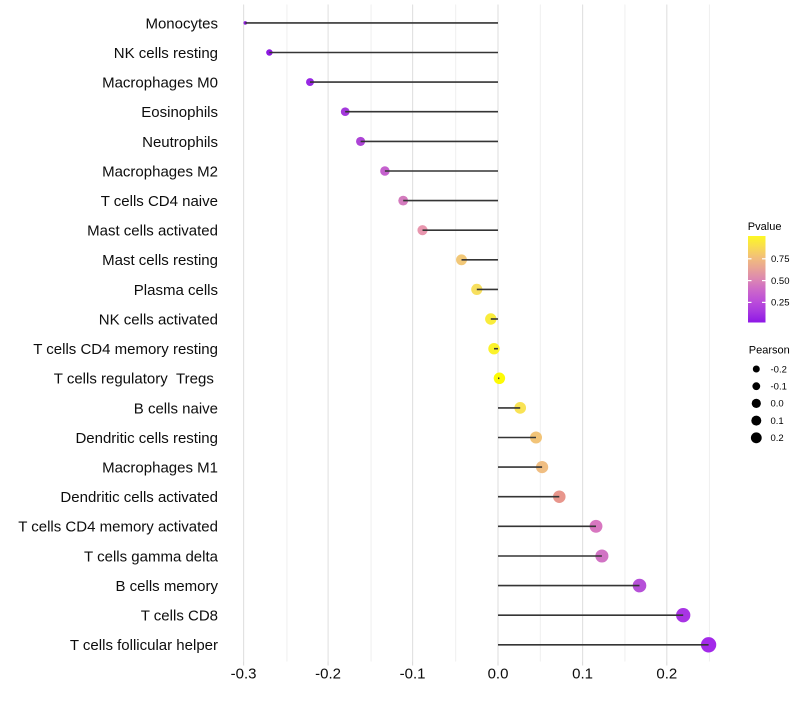  Describe the element at coordinates (179, 616) in the screenshot. I see `svg-text: T cells CD8` at that location.